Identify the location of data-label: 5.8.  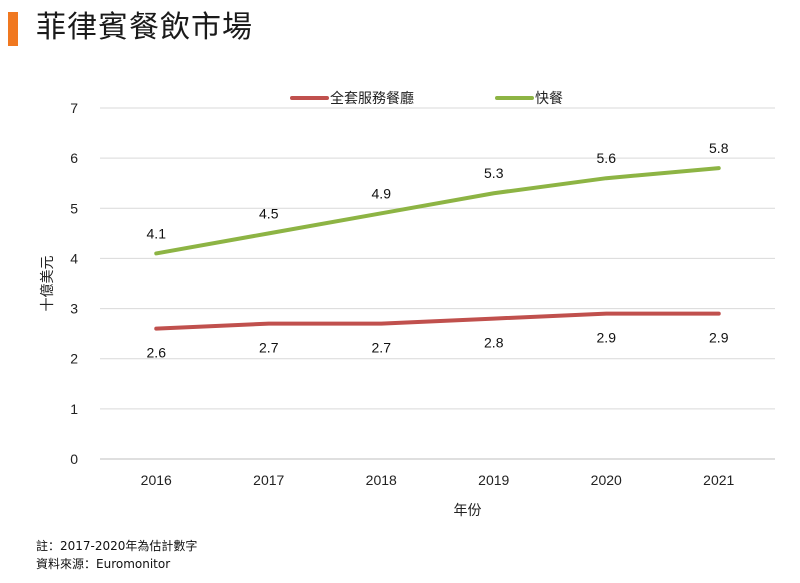
(719, 148).